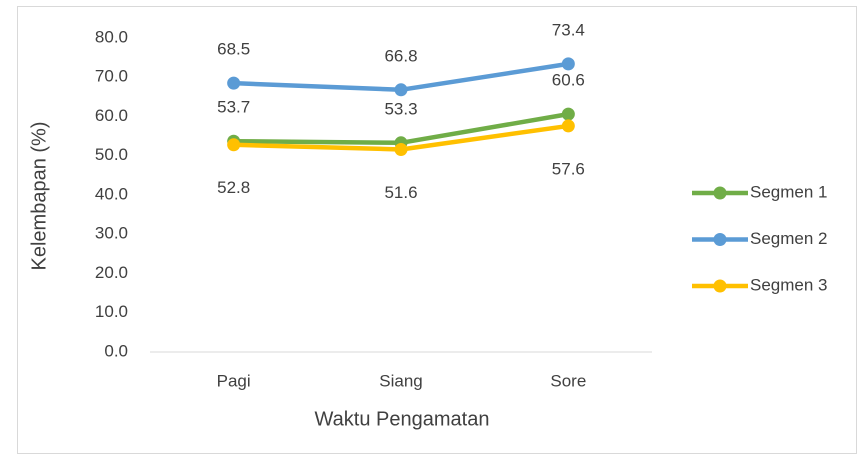  Describe the element at coordinates (400, 192) in the screenshot. I see `data-label: 51.6` at that location.